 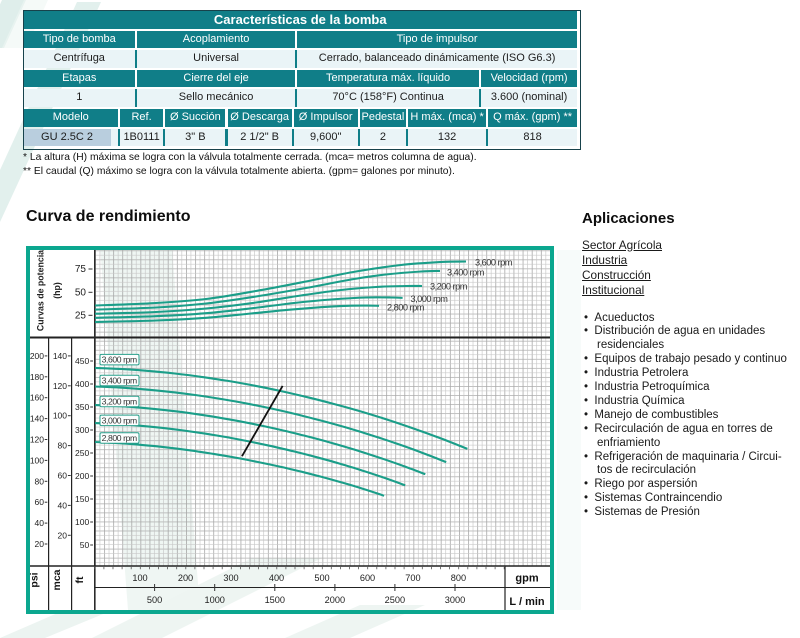 What do you see at coordinates (81, 269) in the screenshot?
I see `svg-text: 75` at bounding box center [81, 269].